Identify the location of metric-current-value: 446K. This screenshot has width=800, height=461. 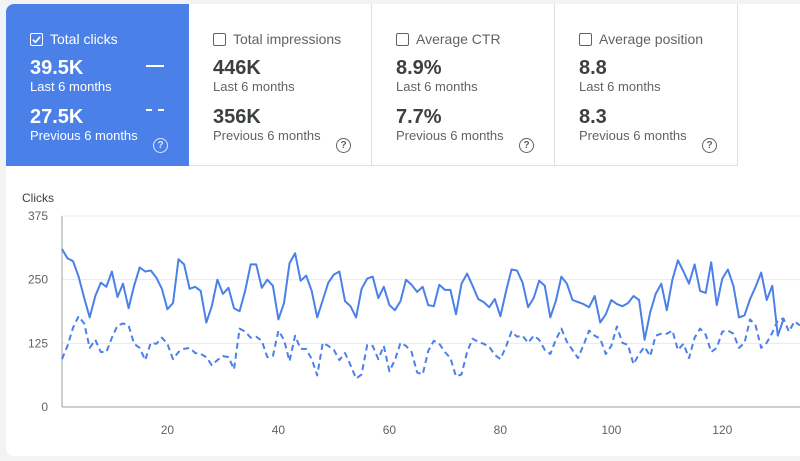
(237, 68).